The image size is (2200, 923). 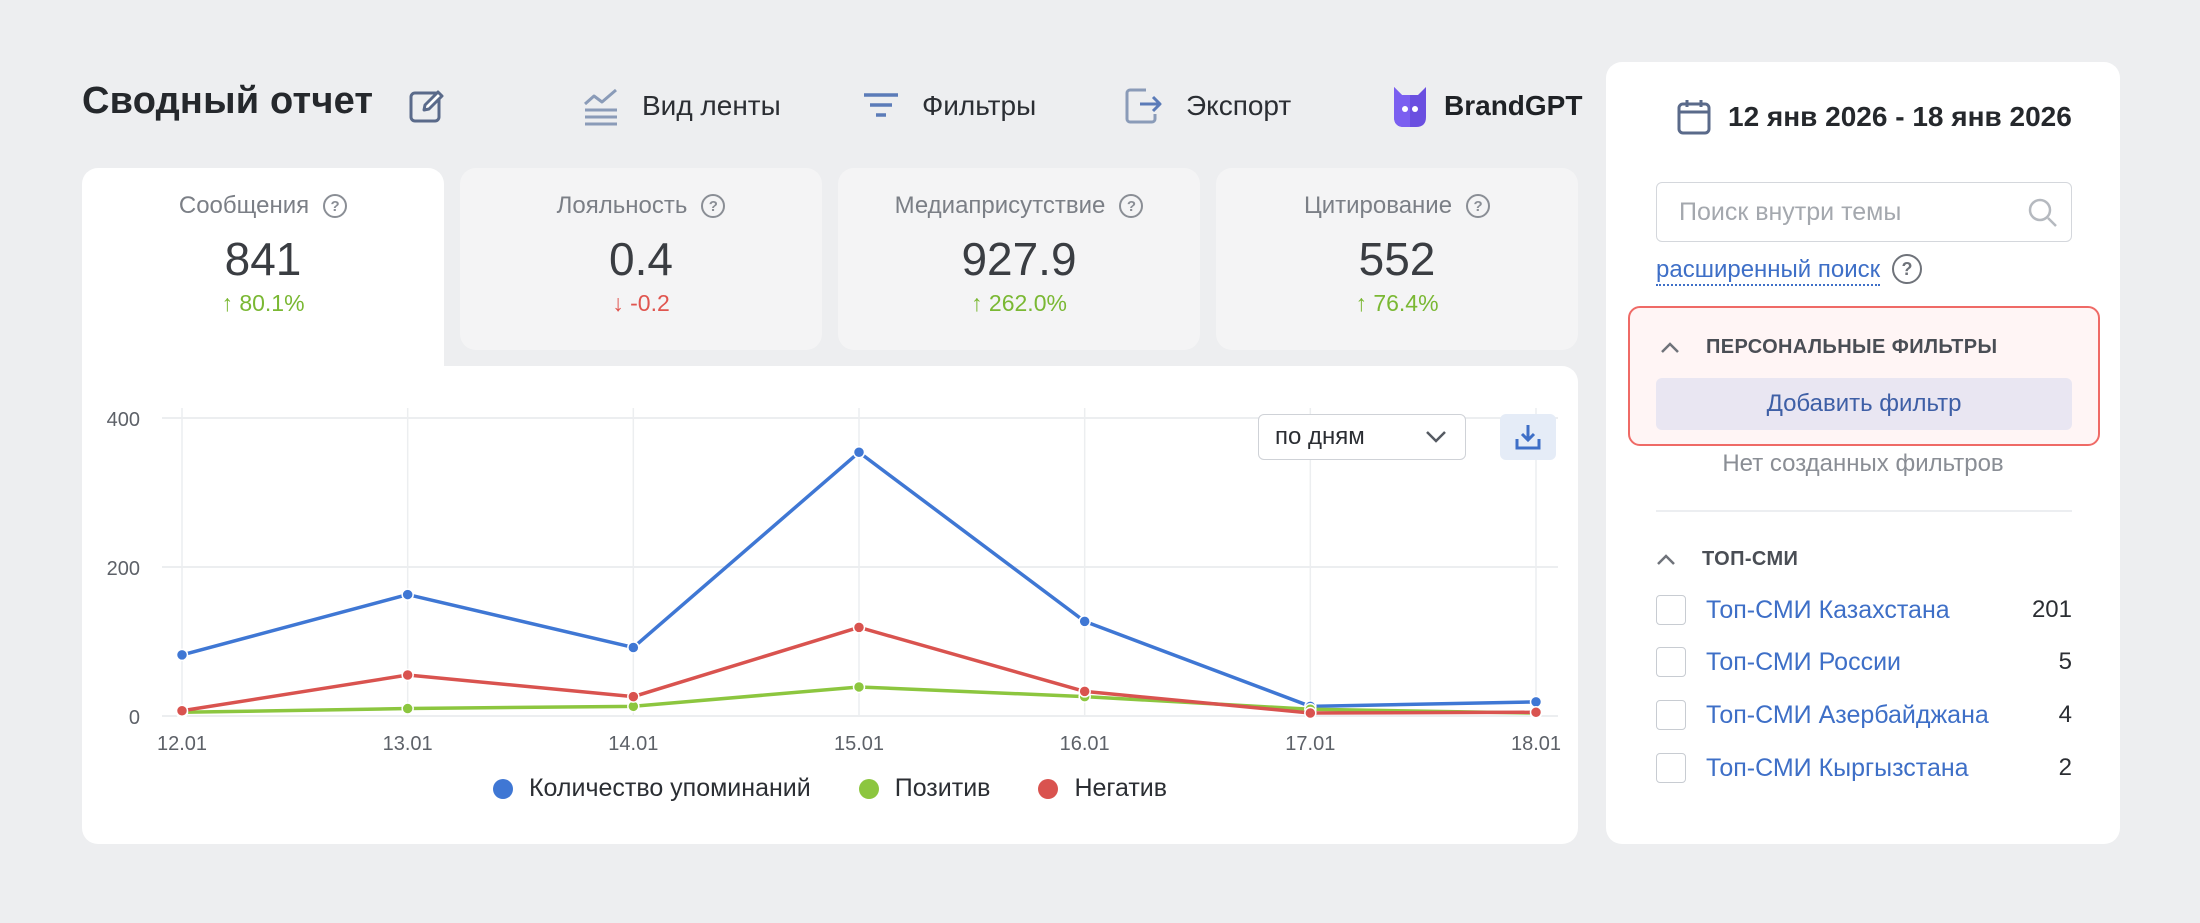 I want to click on stat-card-messages: Сообщения ? 841 ↑ 80.1%, so click(x=263, y=273).